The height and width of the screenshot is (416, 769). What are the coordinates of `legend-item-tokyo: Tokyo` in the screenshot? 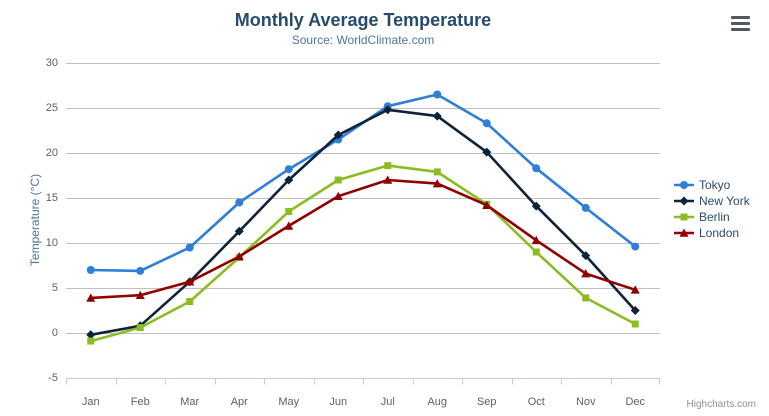 It's located at (712, 185).